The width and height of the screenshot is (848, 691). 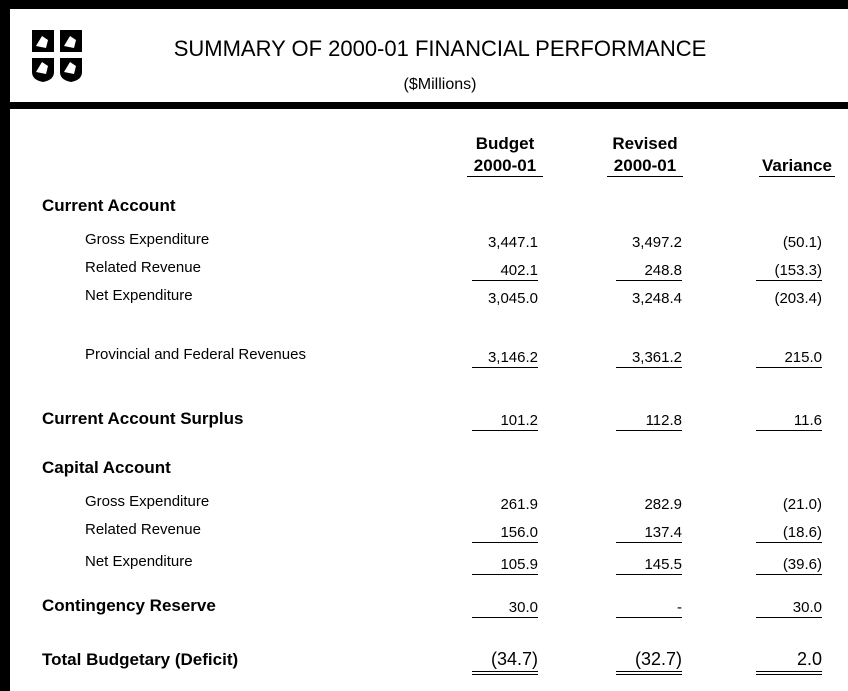 I want to click on row-label: Current Account, so click(x=109, y=205).